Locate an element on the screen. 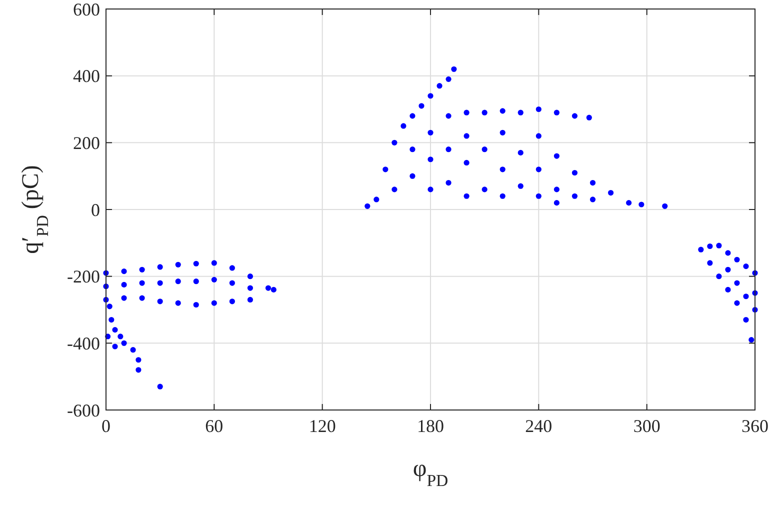 The width and height of the screenshot is (783, 505). x-tick-label: 300 is located at coordinates (646, 426).